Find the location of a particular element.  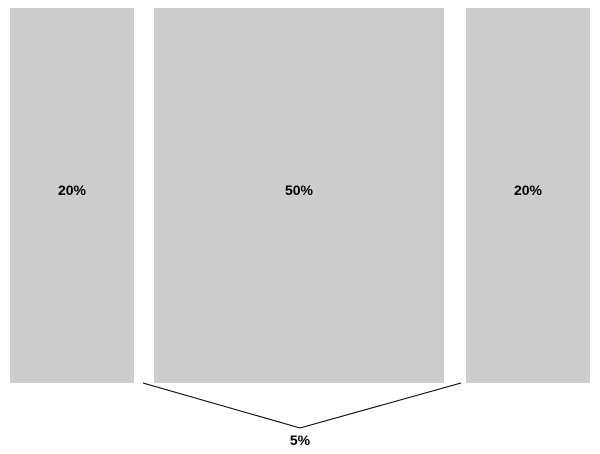

gutter-label: 5% is located at coordinates (300, 440).